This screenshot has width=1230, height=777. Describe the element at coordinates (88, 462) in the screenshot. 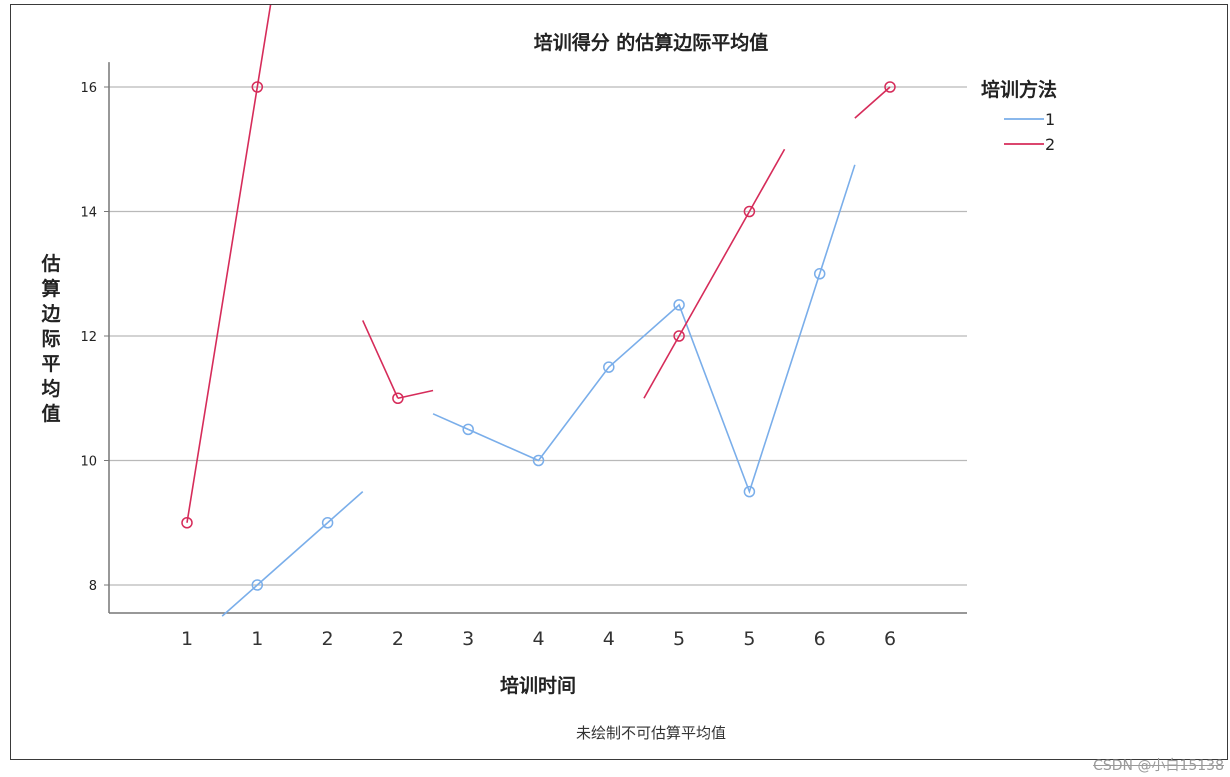

I see `y-tick-label: 10` at that location.